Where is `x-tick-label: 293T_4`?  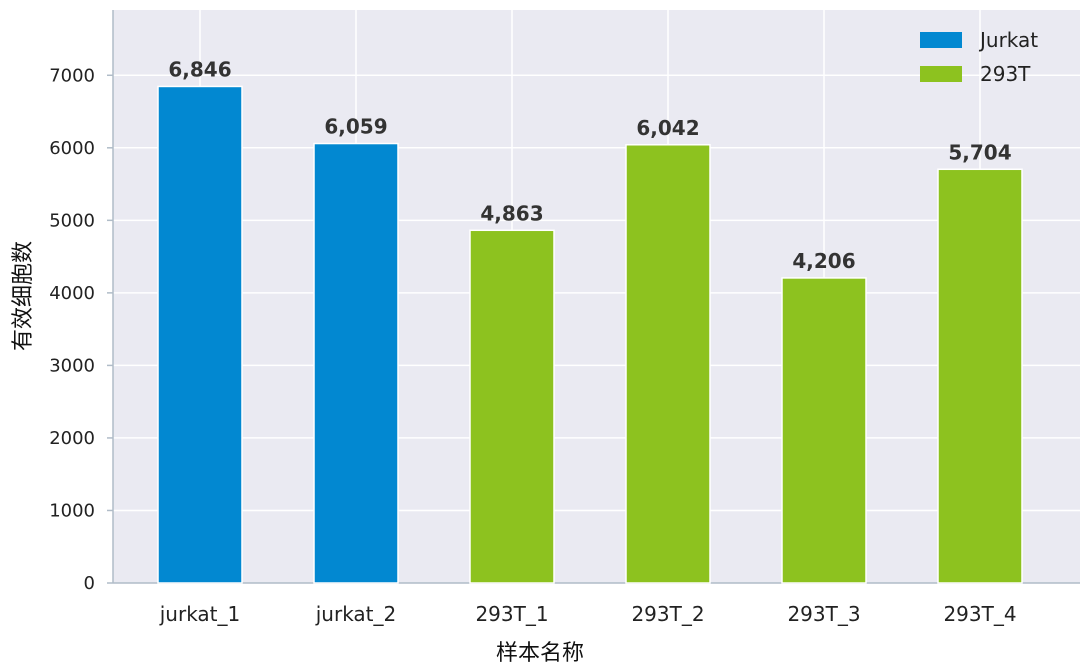 x-tick-label: 293T_4 is located at coordinates (979, 614).